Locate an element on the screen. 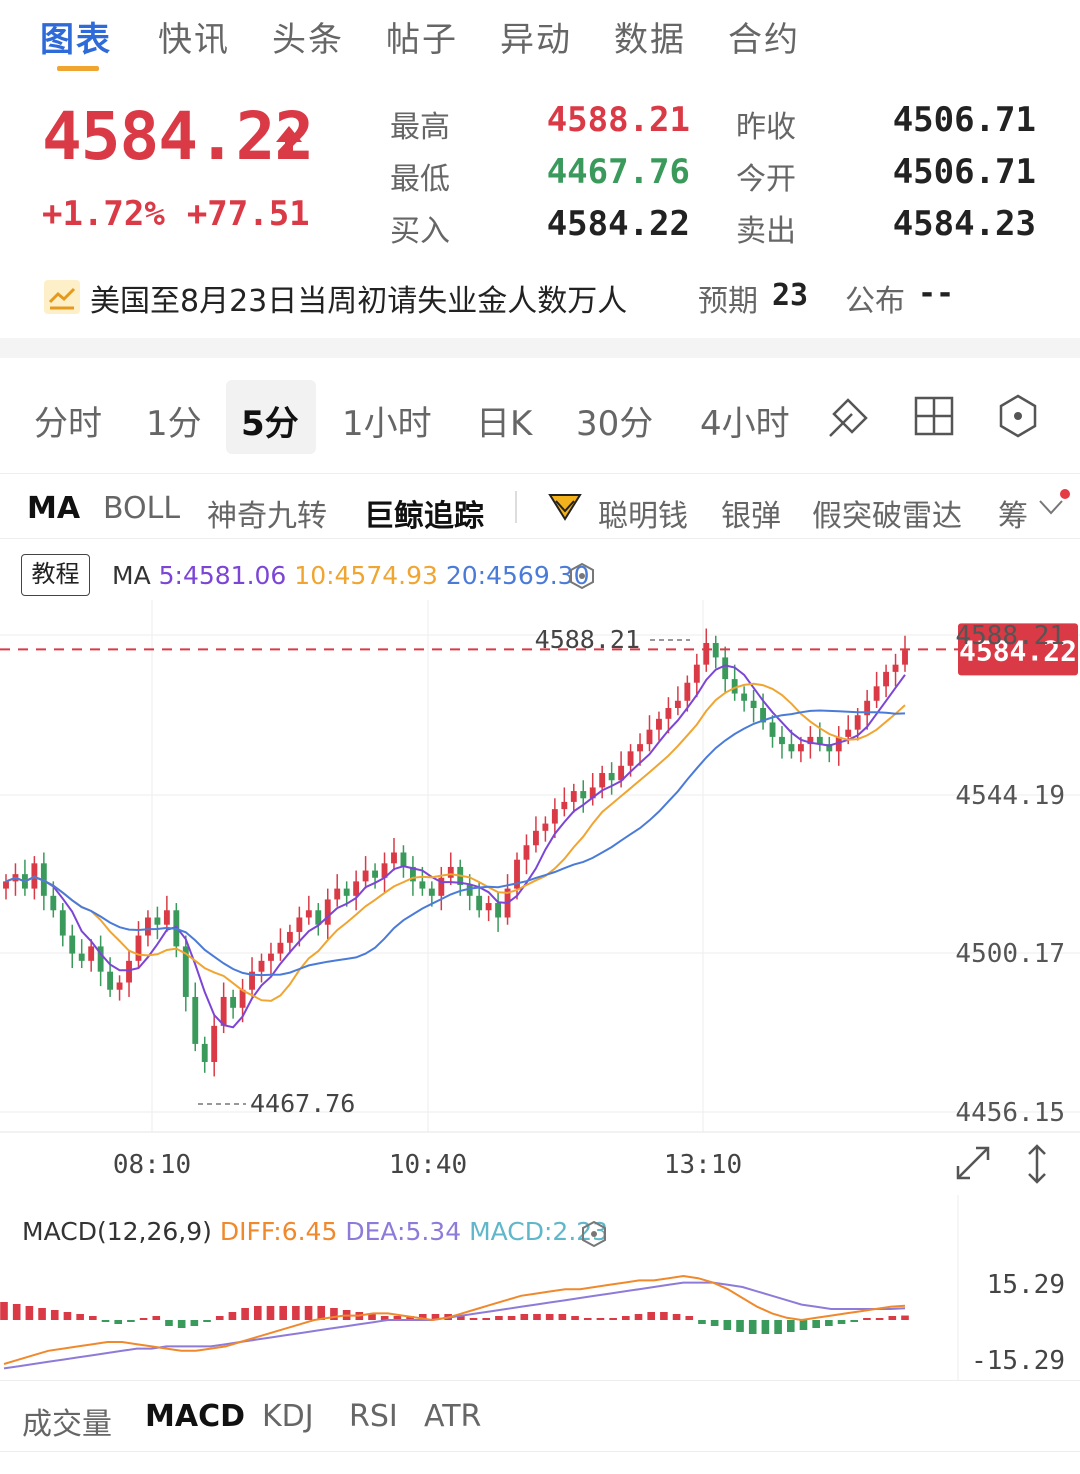  indicator-ma: MA is located at coordinates (54, 508).